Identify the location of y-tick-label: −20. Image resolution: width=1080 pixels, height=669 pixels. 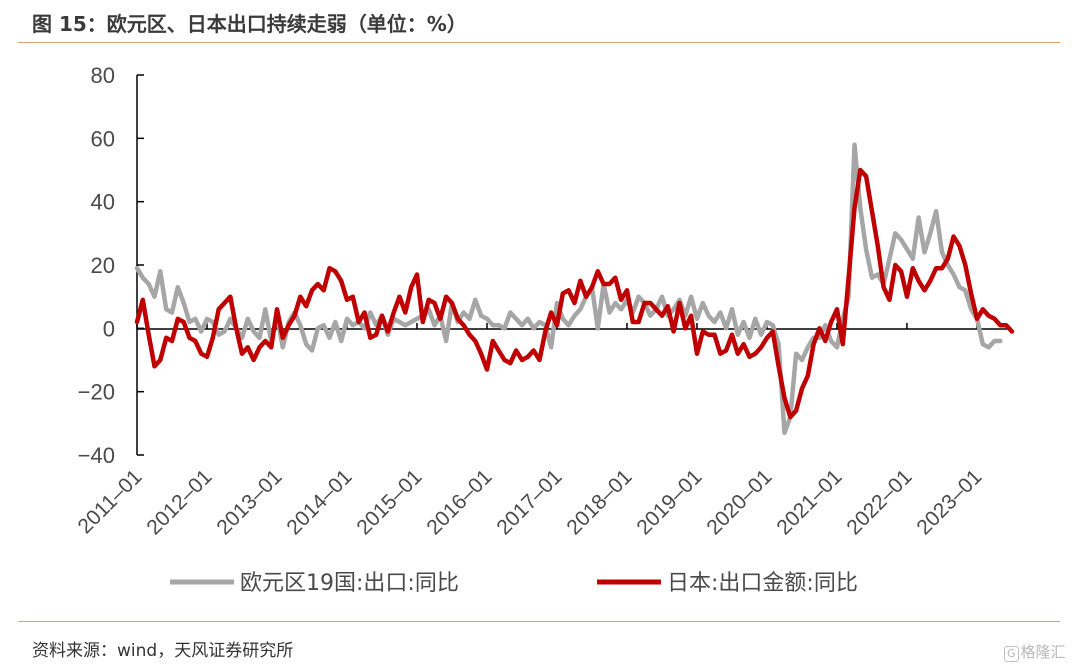
(96, 392).